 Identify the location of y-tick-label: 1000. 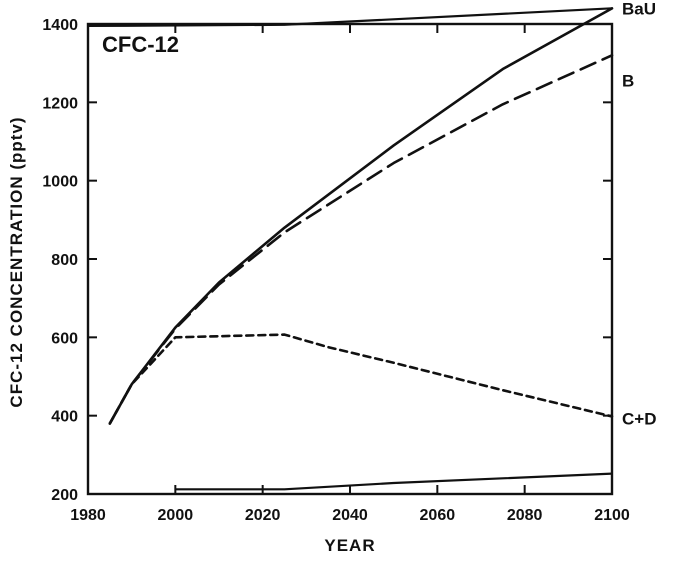
(60, 182).